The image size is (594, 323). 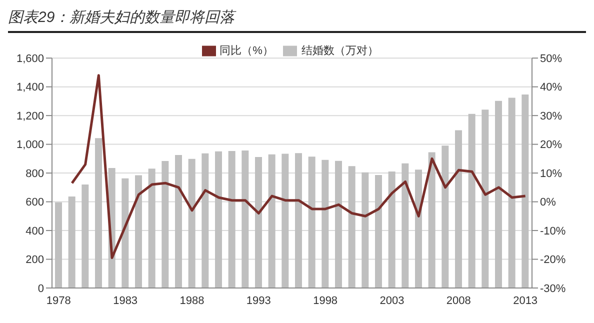 What do you see at coordinates (551, 88) in the screenshot?
I see `y2-tick-label: 40%` at bounding box center [551, 88].